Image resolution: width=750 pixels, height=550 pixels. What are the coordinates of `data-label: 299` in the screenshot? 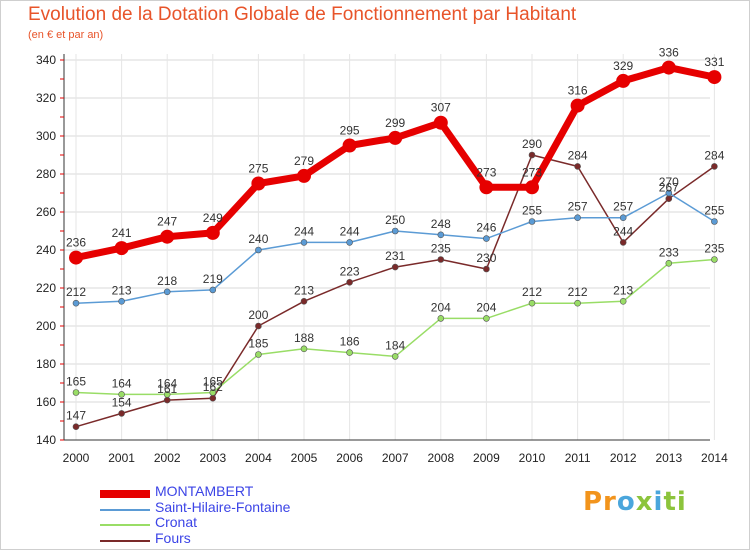 It's located at (395, 123).